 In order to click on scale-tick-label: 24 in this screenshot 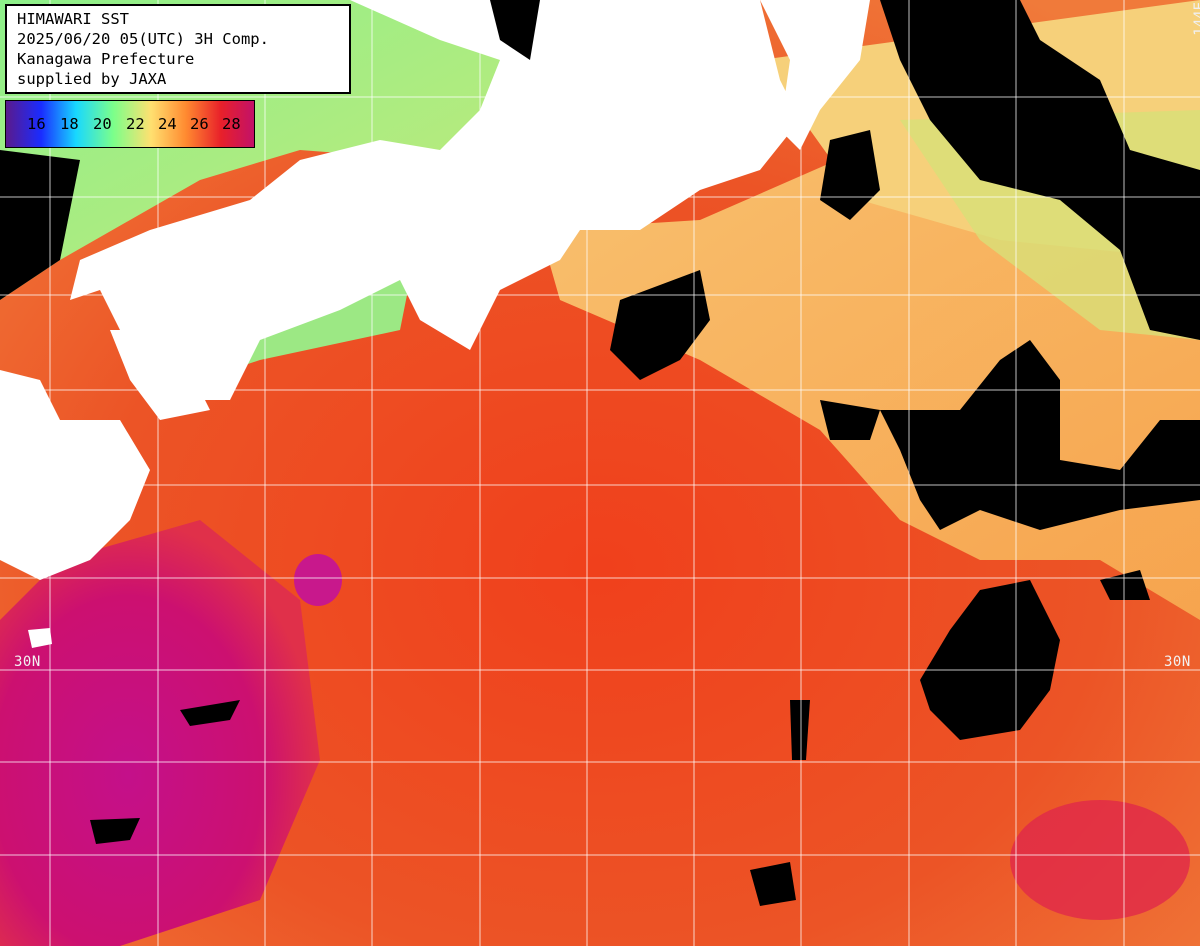, I will do `click(167, 124)`.